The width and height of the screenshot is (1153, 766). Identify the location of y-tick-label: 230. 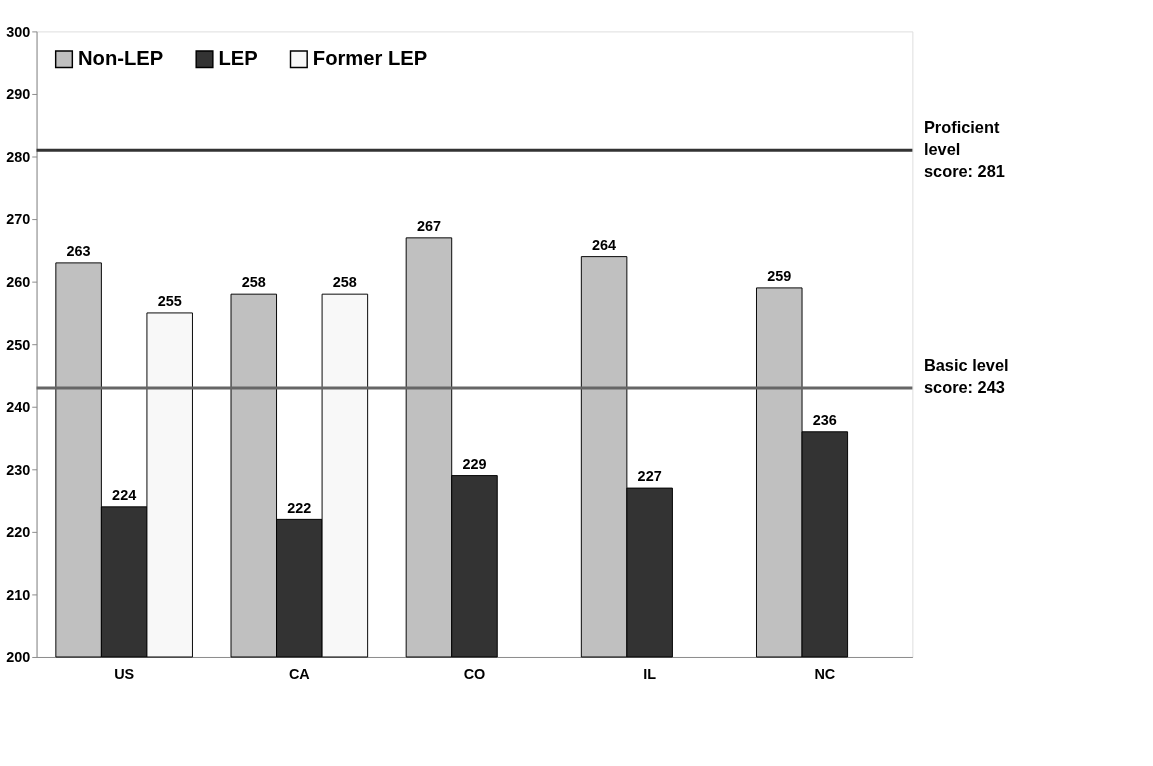
(18, 469).